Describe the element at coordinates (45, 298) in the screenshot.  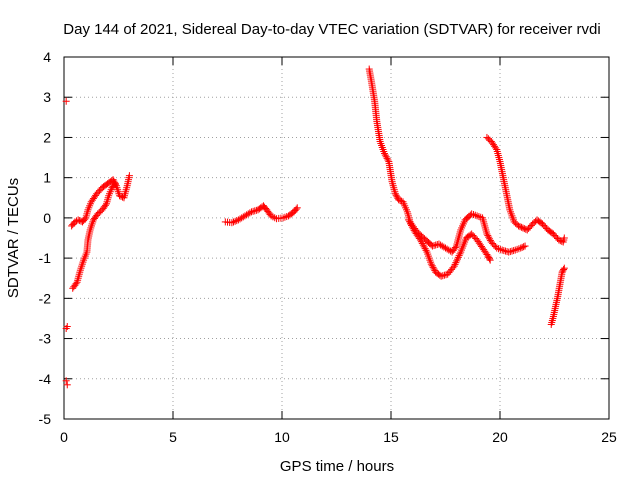
I see `y-tick-label: -2` at that location.